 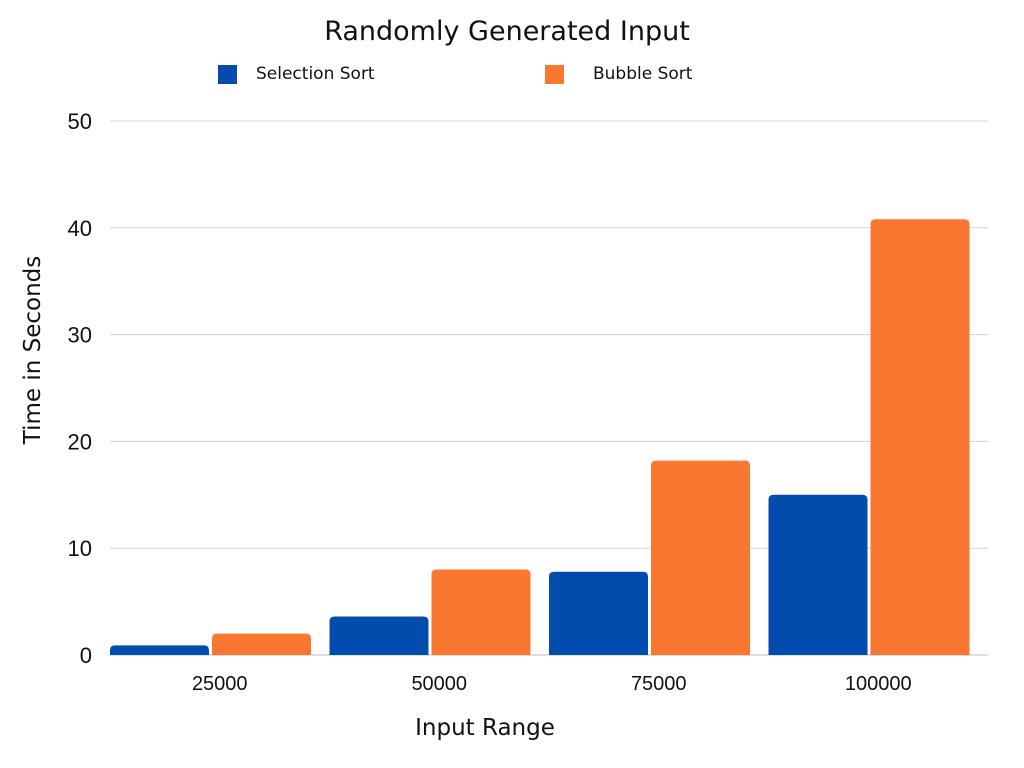 I want to click on legend-item-bubble-sort: Bubble Sort, so click(x=618, y=74).